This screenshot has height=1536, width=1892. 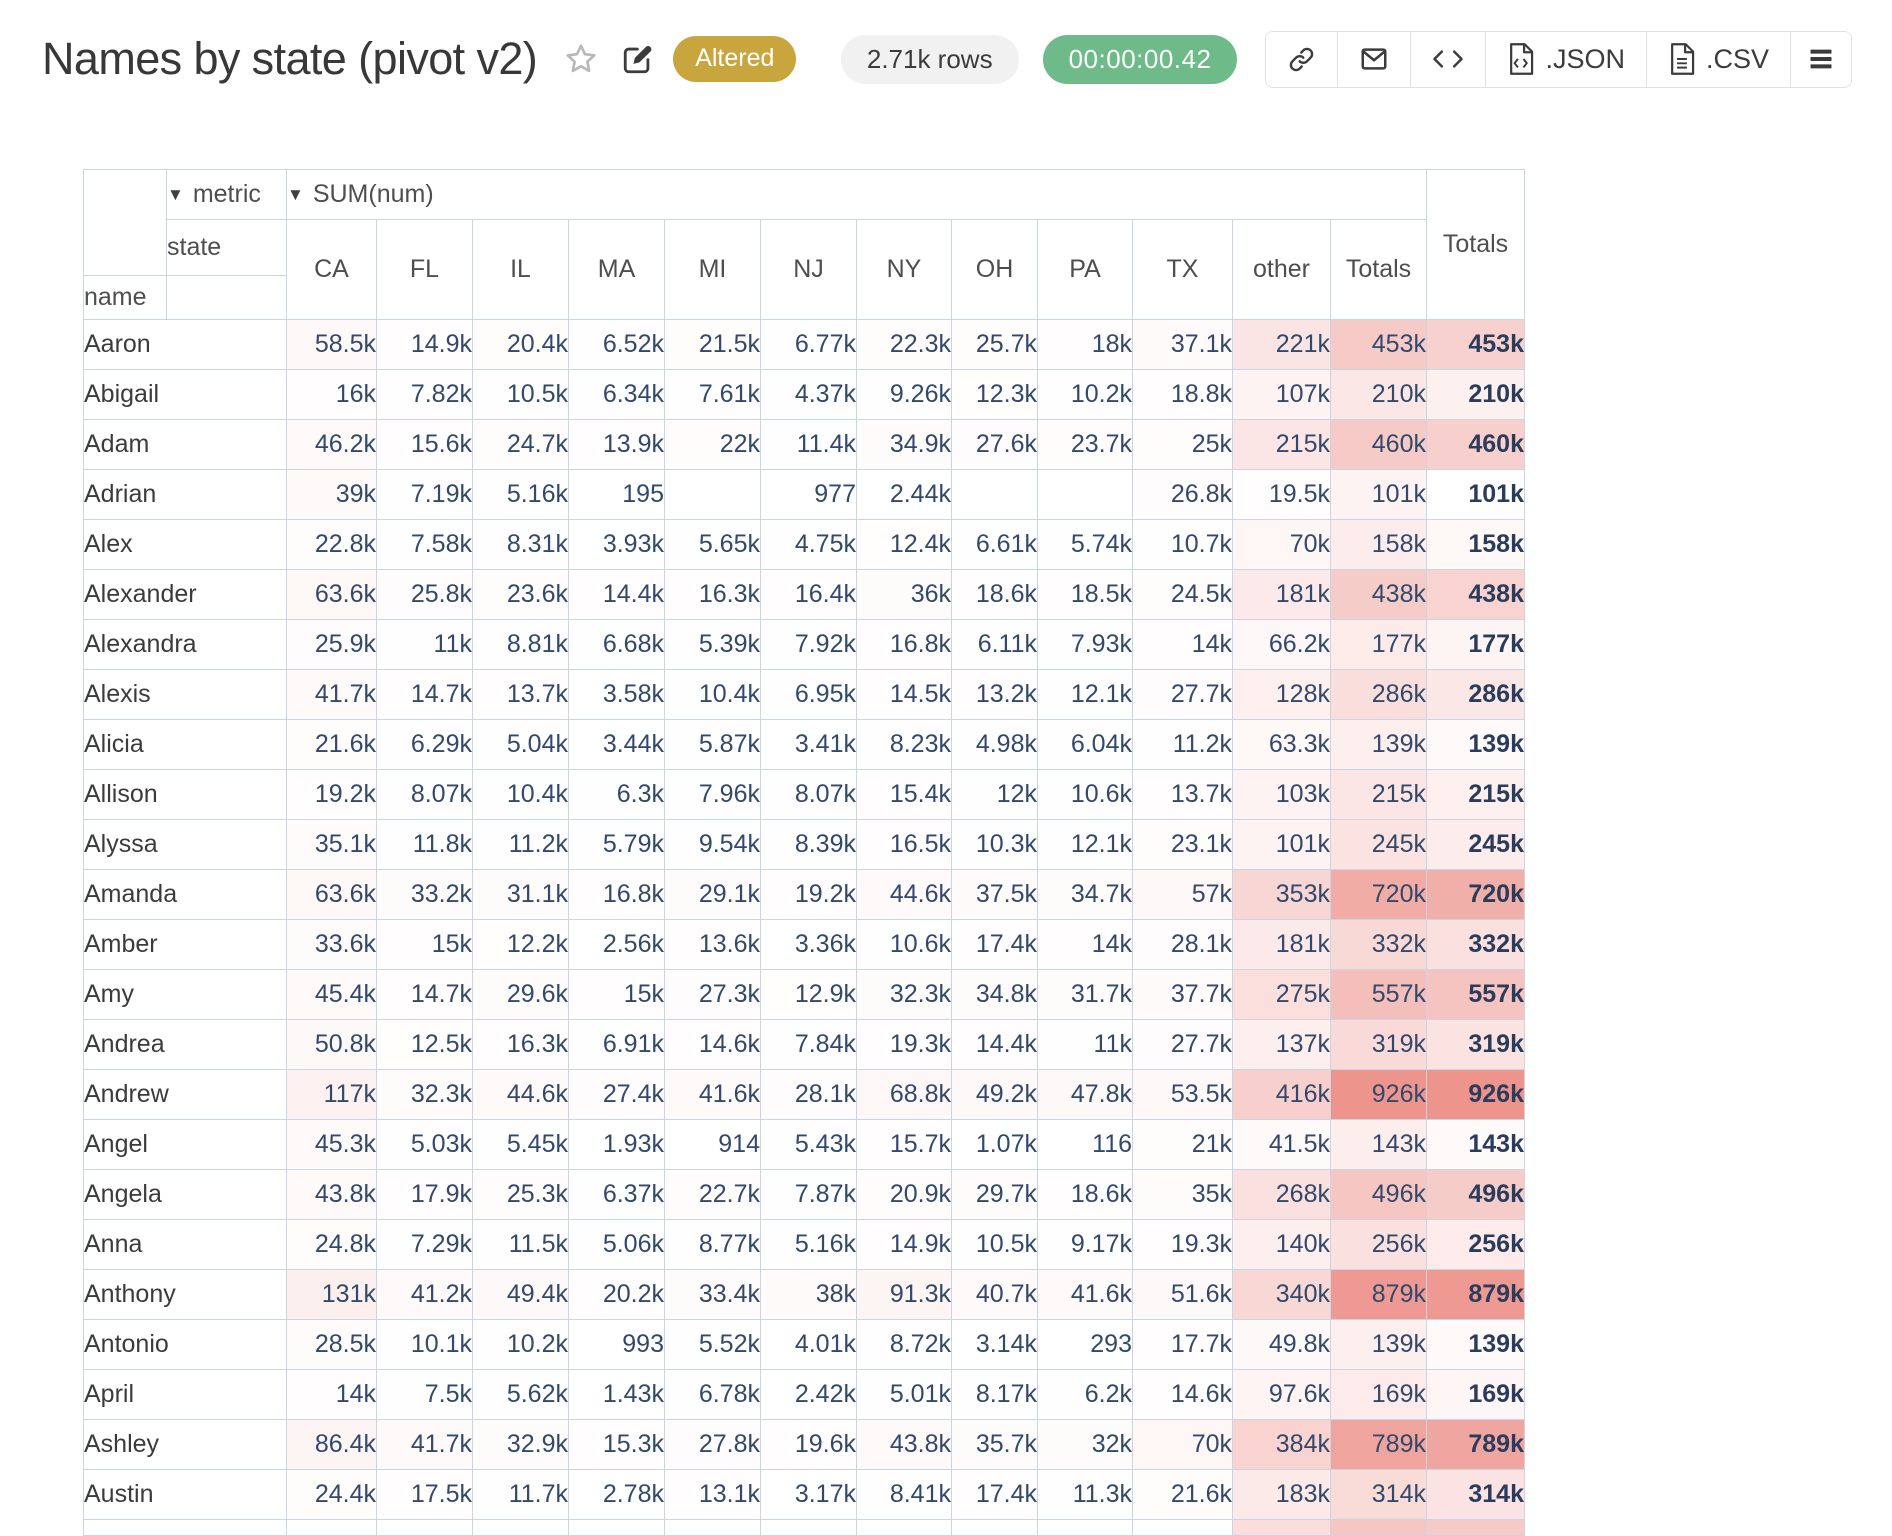 I want to click on value-cell: 14.7k, so click(x=424, y=994).